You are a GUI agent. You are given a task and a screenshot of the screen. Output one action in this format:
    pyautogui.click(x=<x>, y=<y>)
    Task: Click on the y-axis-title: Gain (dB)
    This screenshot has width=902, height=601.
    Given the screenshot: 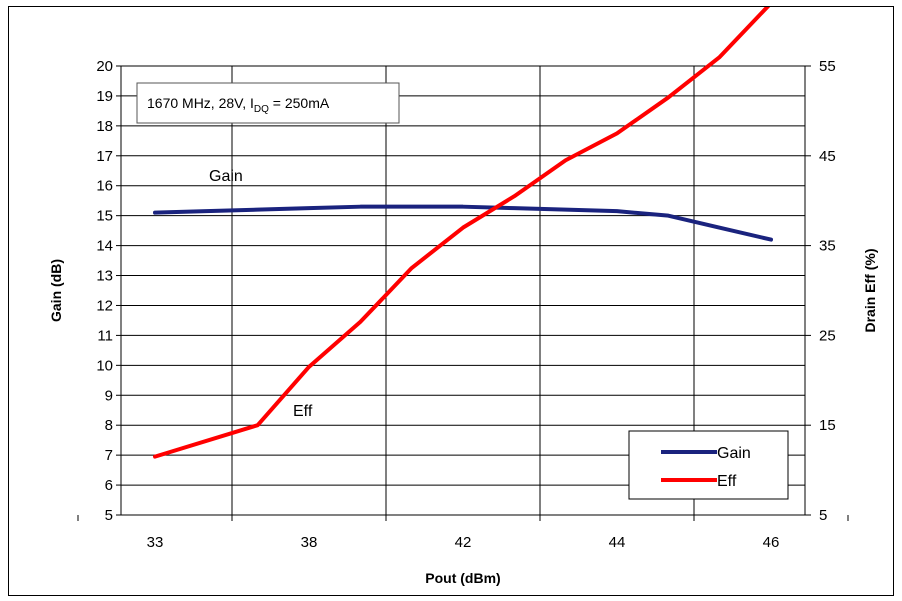 What is the action you would take?
    pyautogui.click(x=56, y=290)
    